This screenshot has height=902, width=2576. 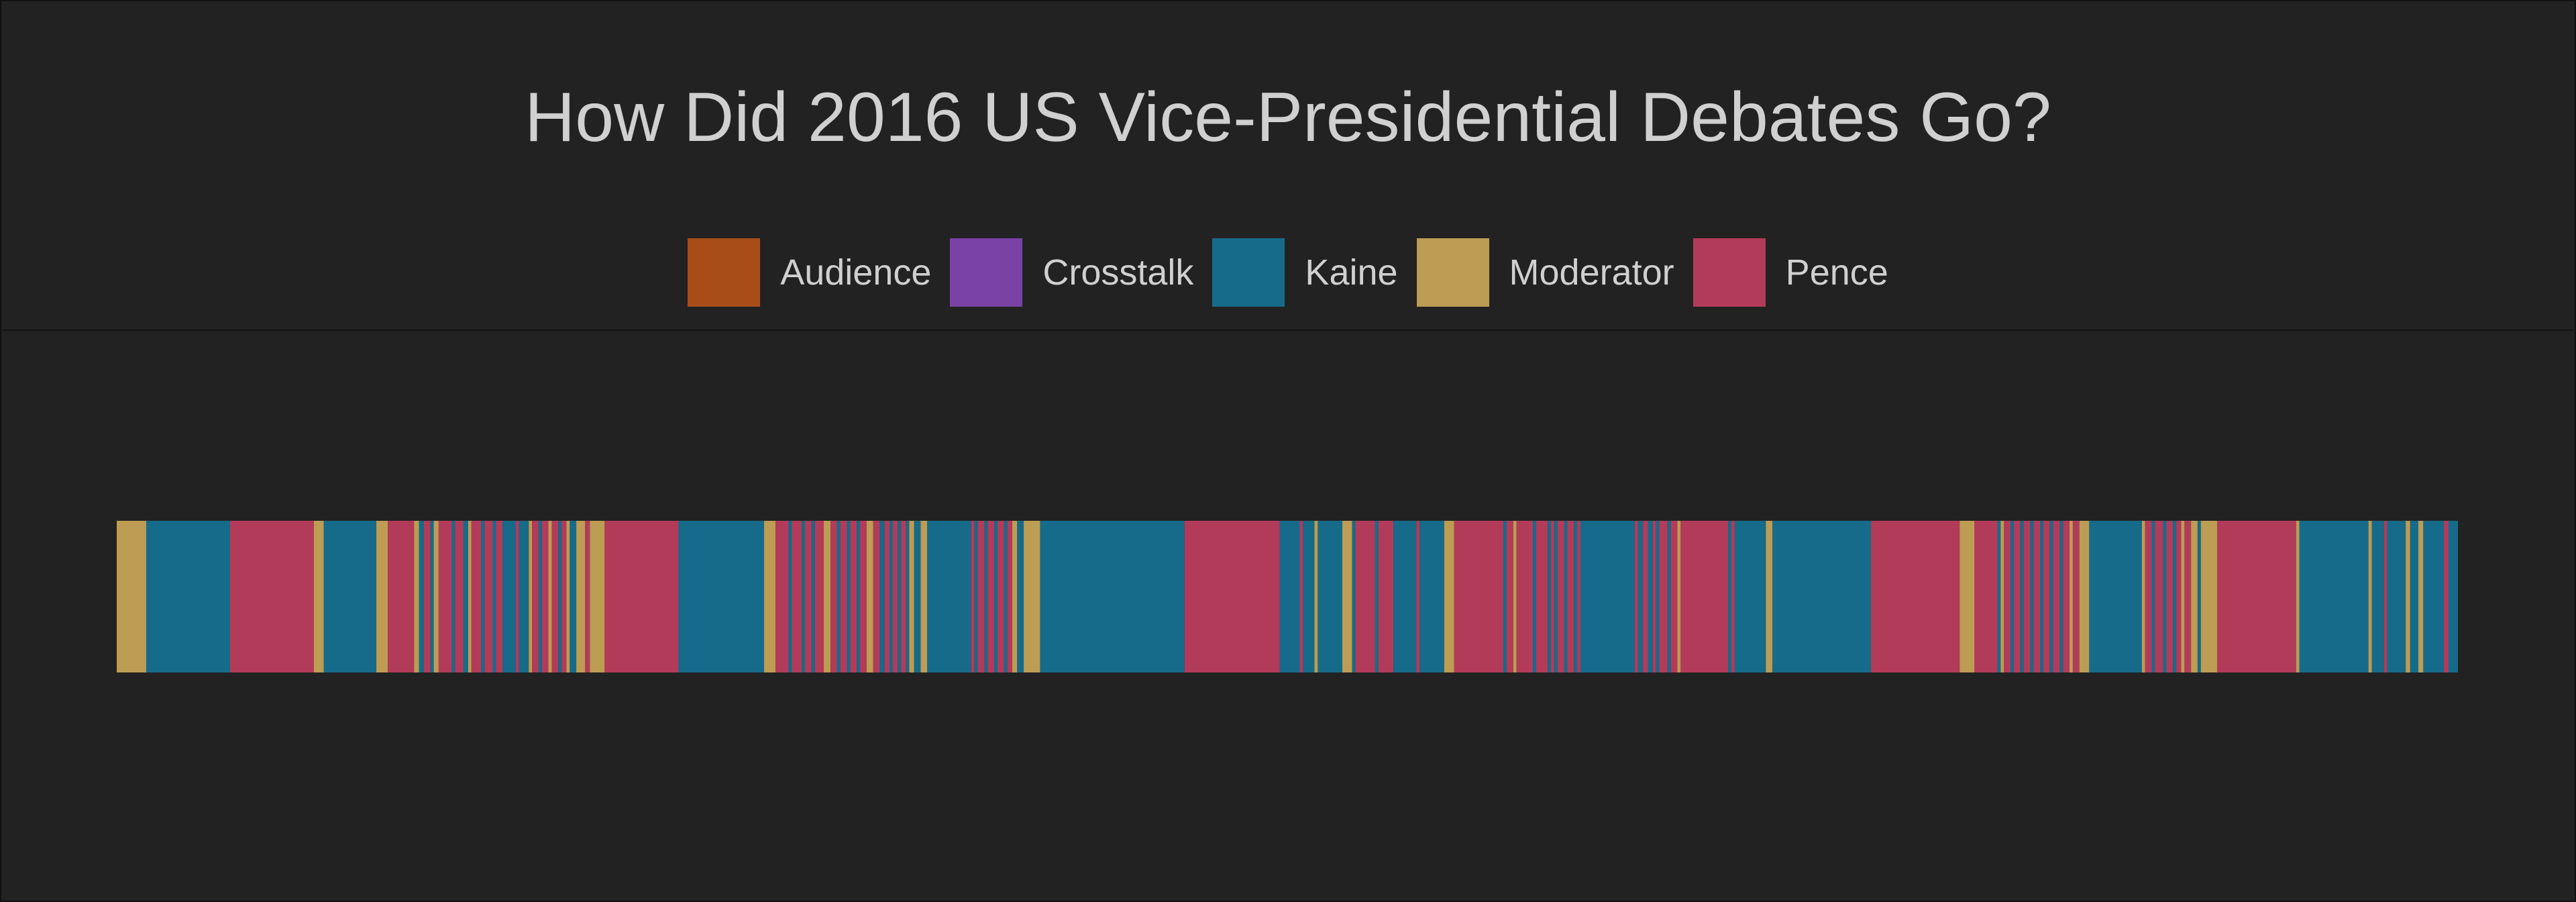 What do you see at coordinates (809, 272) in the screenshot?
I see `legend-item-audience: Audience` at bounding box center [809, 272].